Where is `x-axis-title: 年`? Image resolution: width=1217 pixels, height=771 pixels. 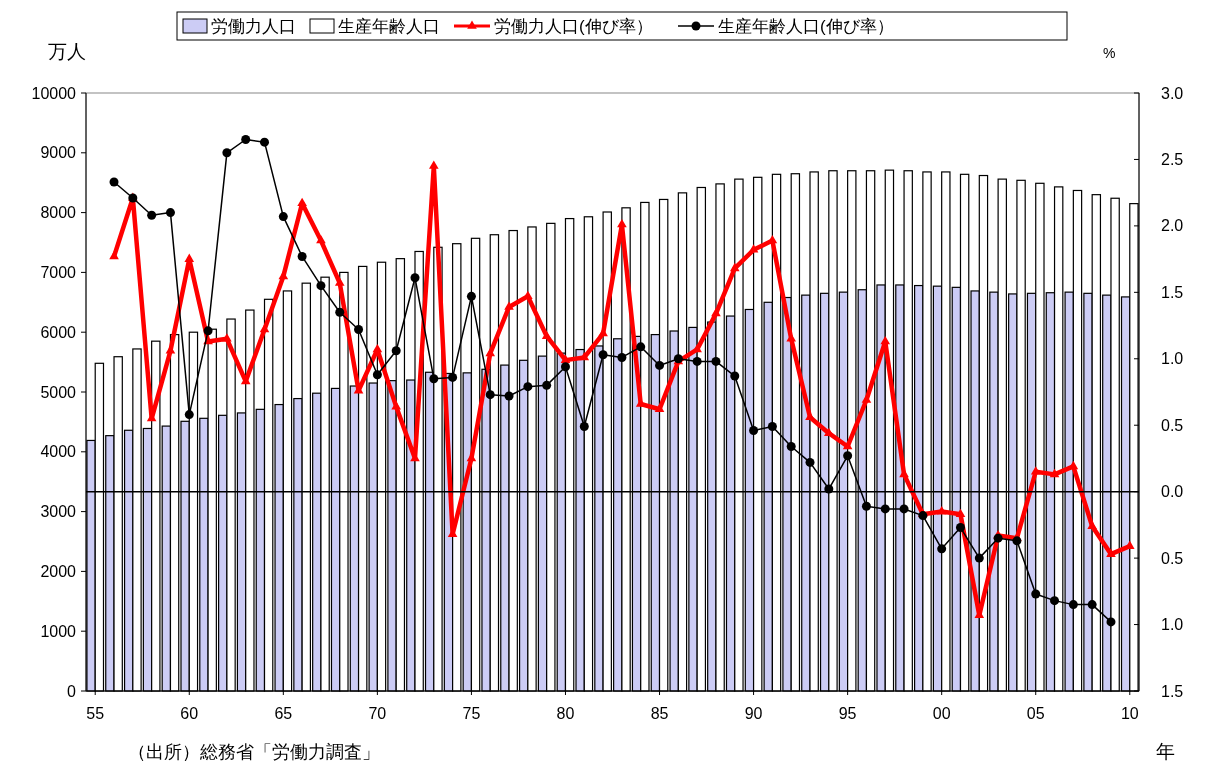 x-axis-title: 年 is located at coordinates (1165, 751).